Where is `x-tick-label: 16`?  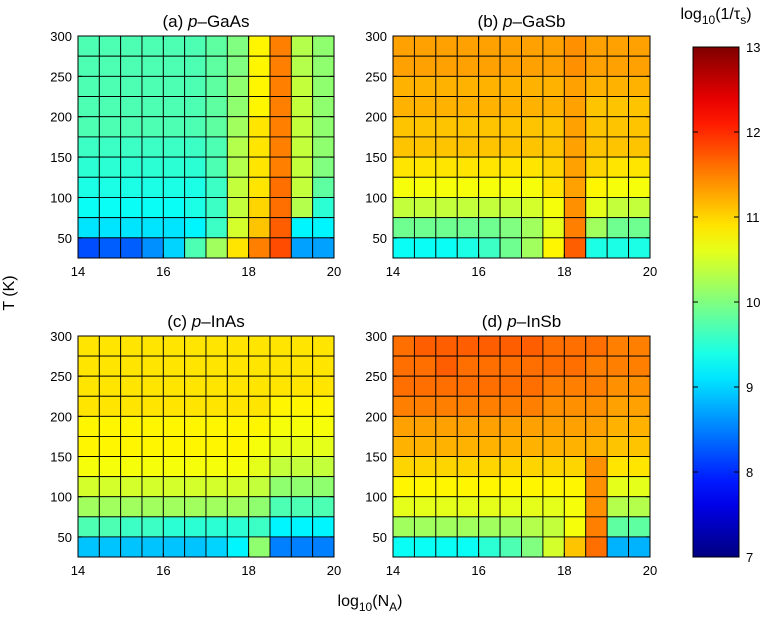
x-tick-label: 16 is located at coordinates (163, 271).